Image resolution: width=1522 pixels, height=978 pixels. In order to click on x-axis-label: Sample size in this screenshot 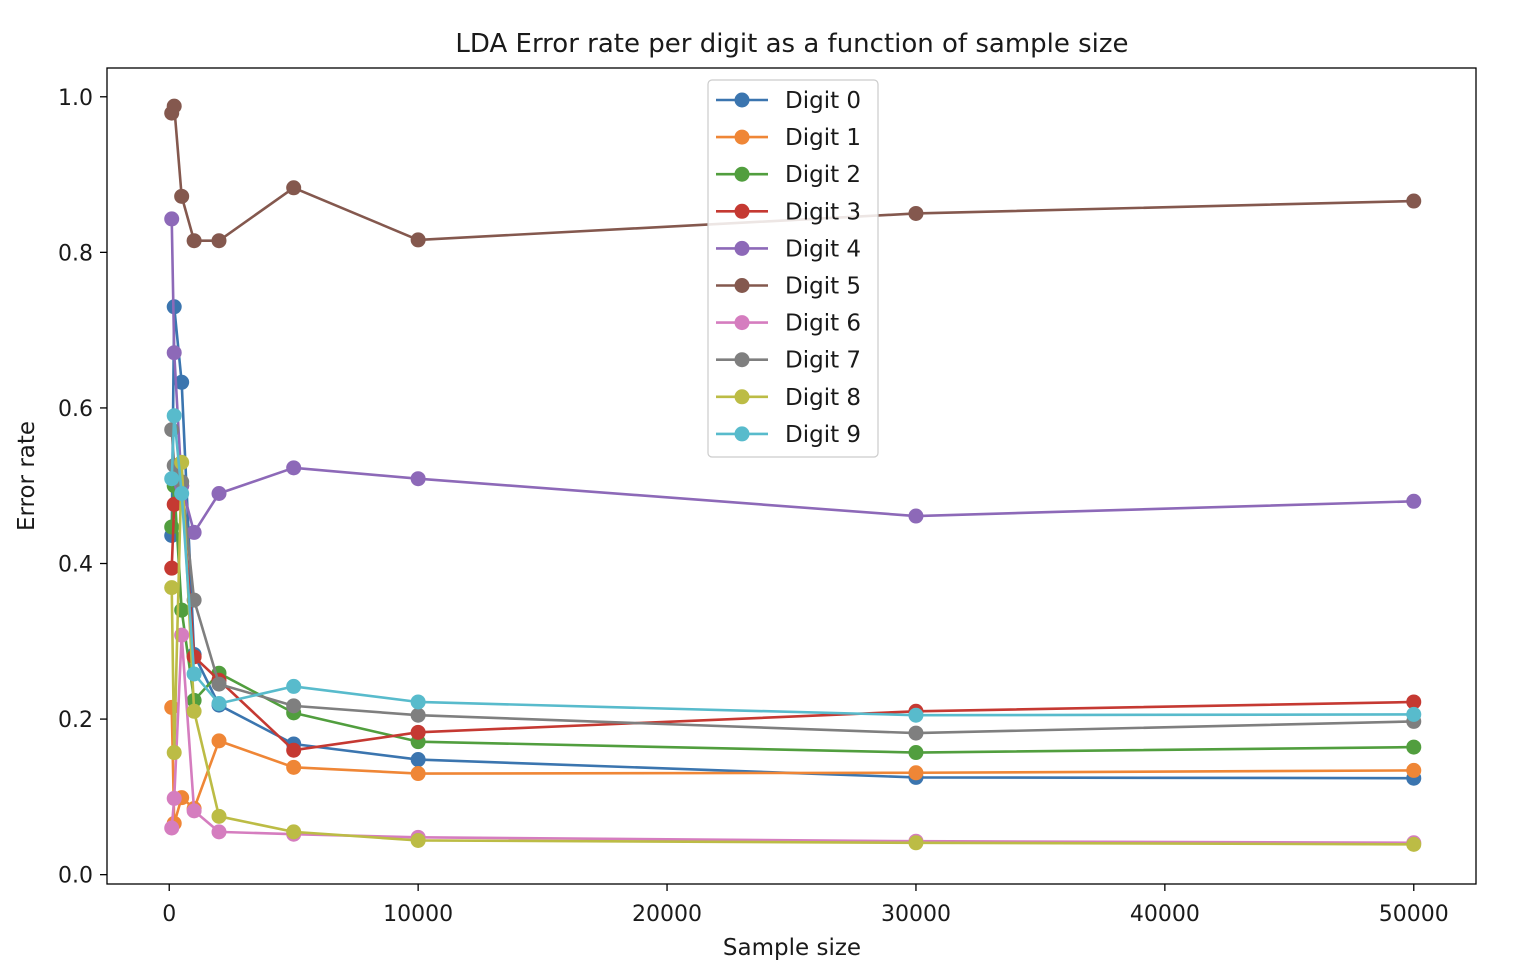, I will do `click(792, 948)`.